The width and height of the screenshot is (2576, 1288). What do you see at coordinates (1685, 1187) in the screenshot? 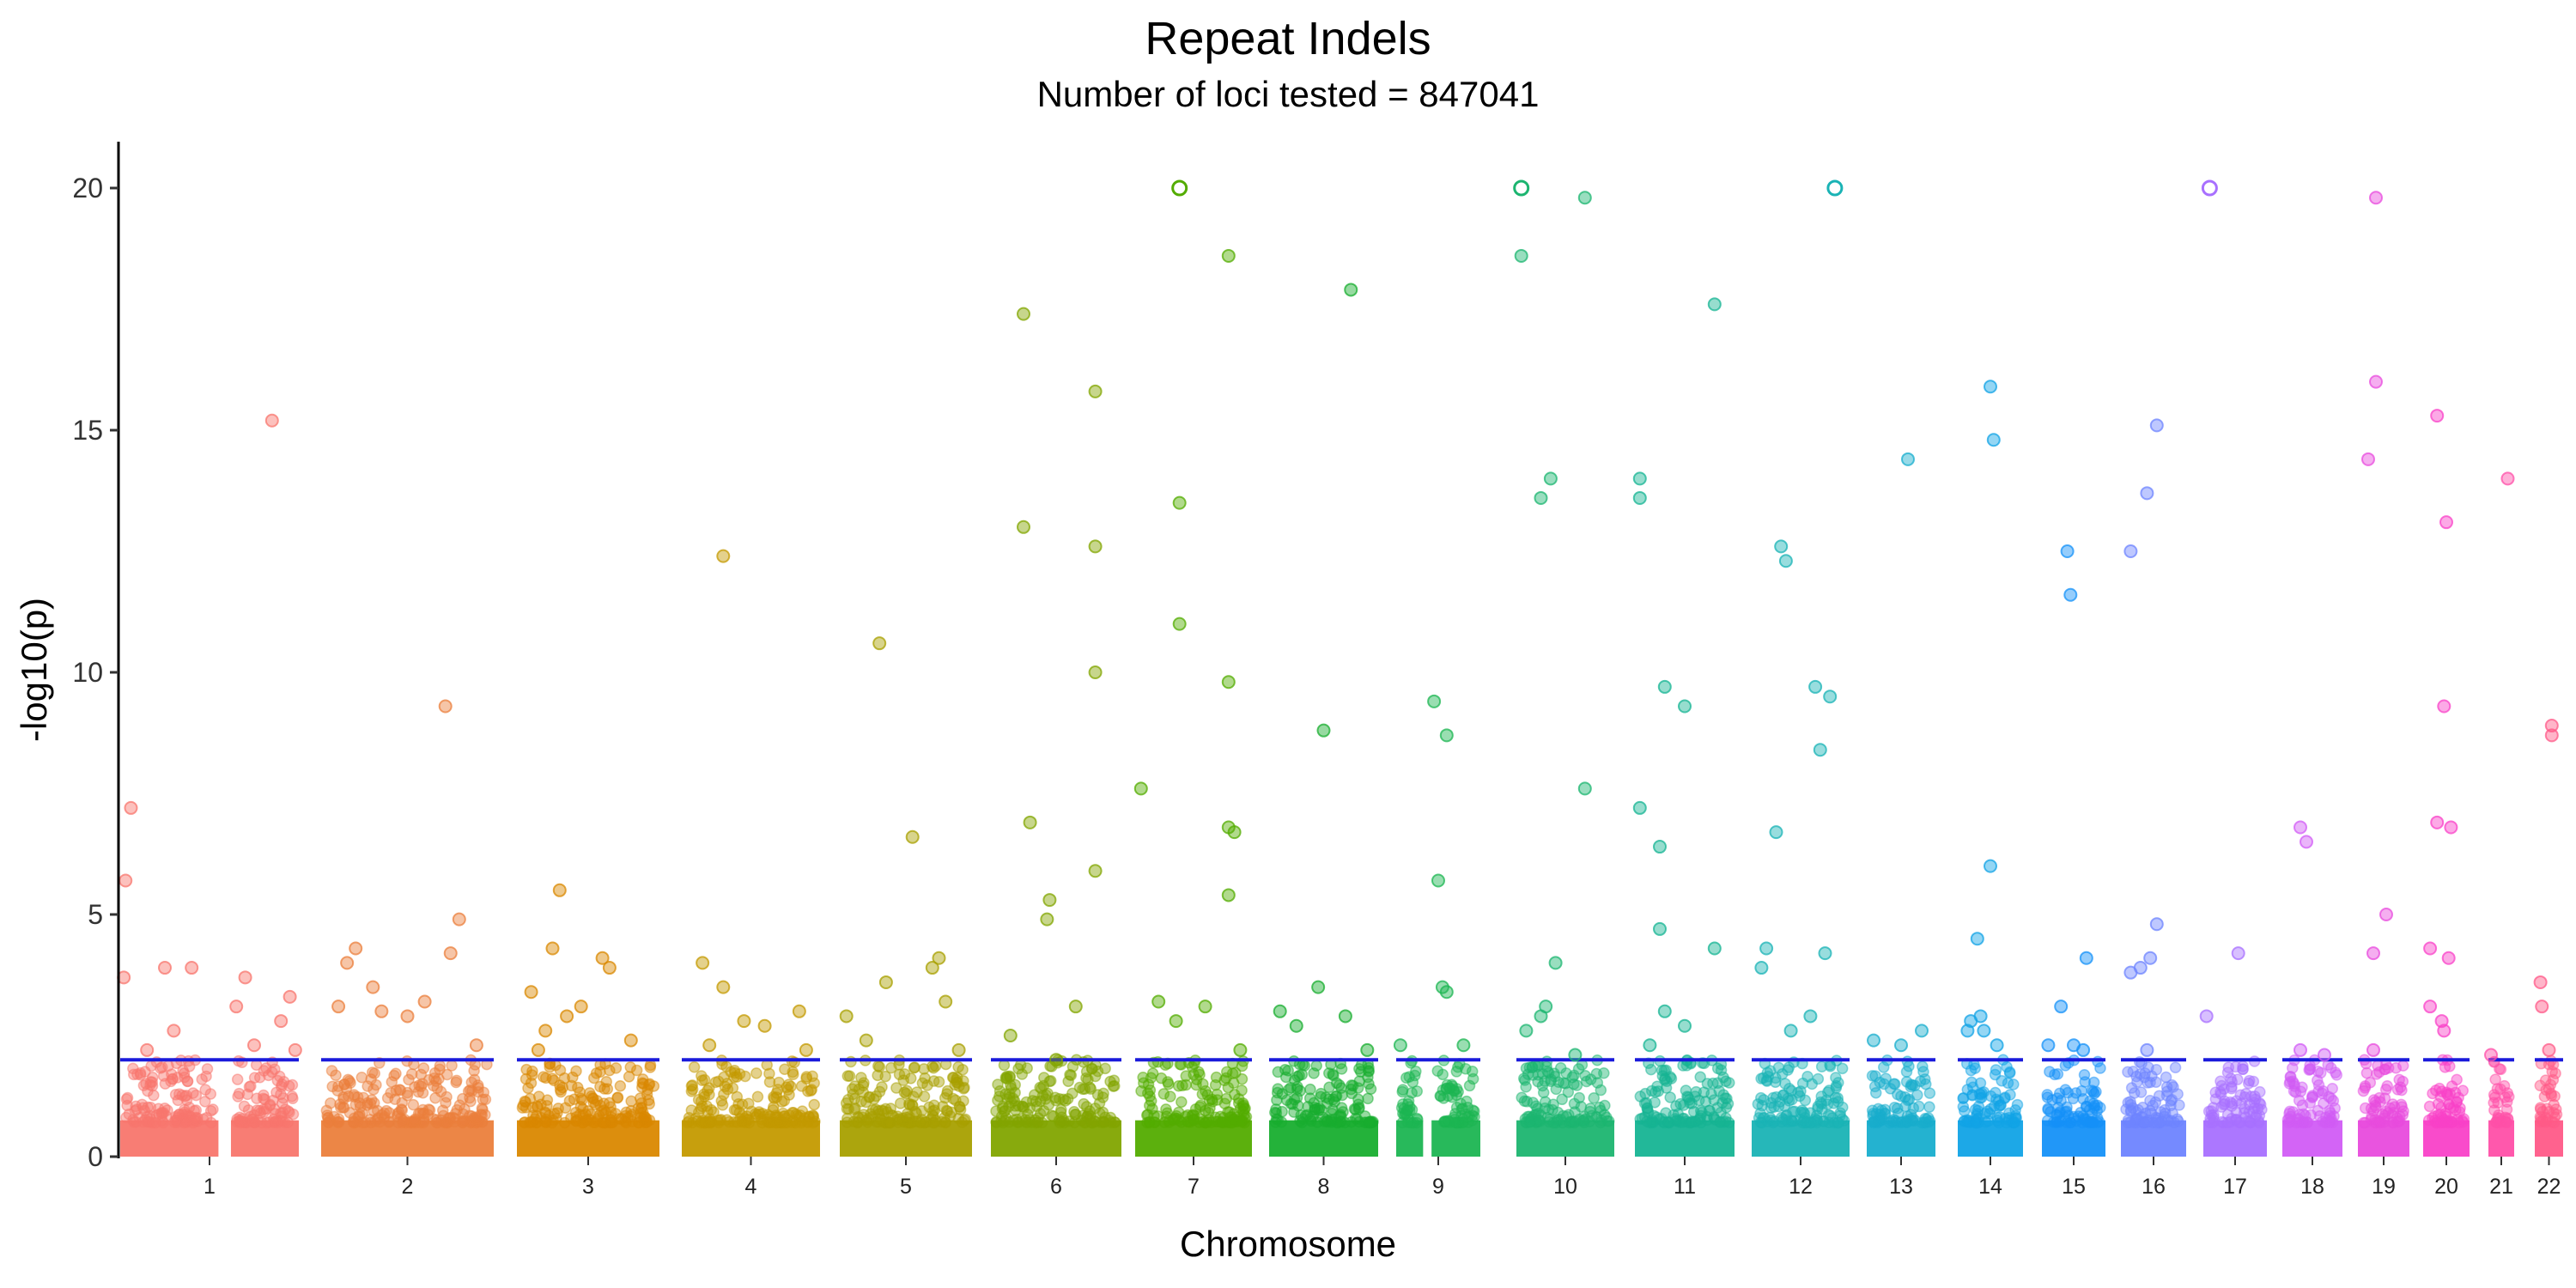
I see `x-tick-label-chr-11: 11` at bounding box center [1685, 1187].